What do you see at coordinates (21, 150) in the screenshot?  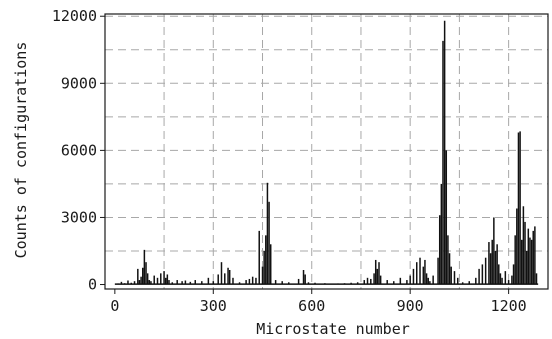 I see `y-axis-title: Counts of configurations` at bounding box center [21, 150].